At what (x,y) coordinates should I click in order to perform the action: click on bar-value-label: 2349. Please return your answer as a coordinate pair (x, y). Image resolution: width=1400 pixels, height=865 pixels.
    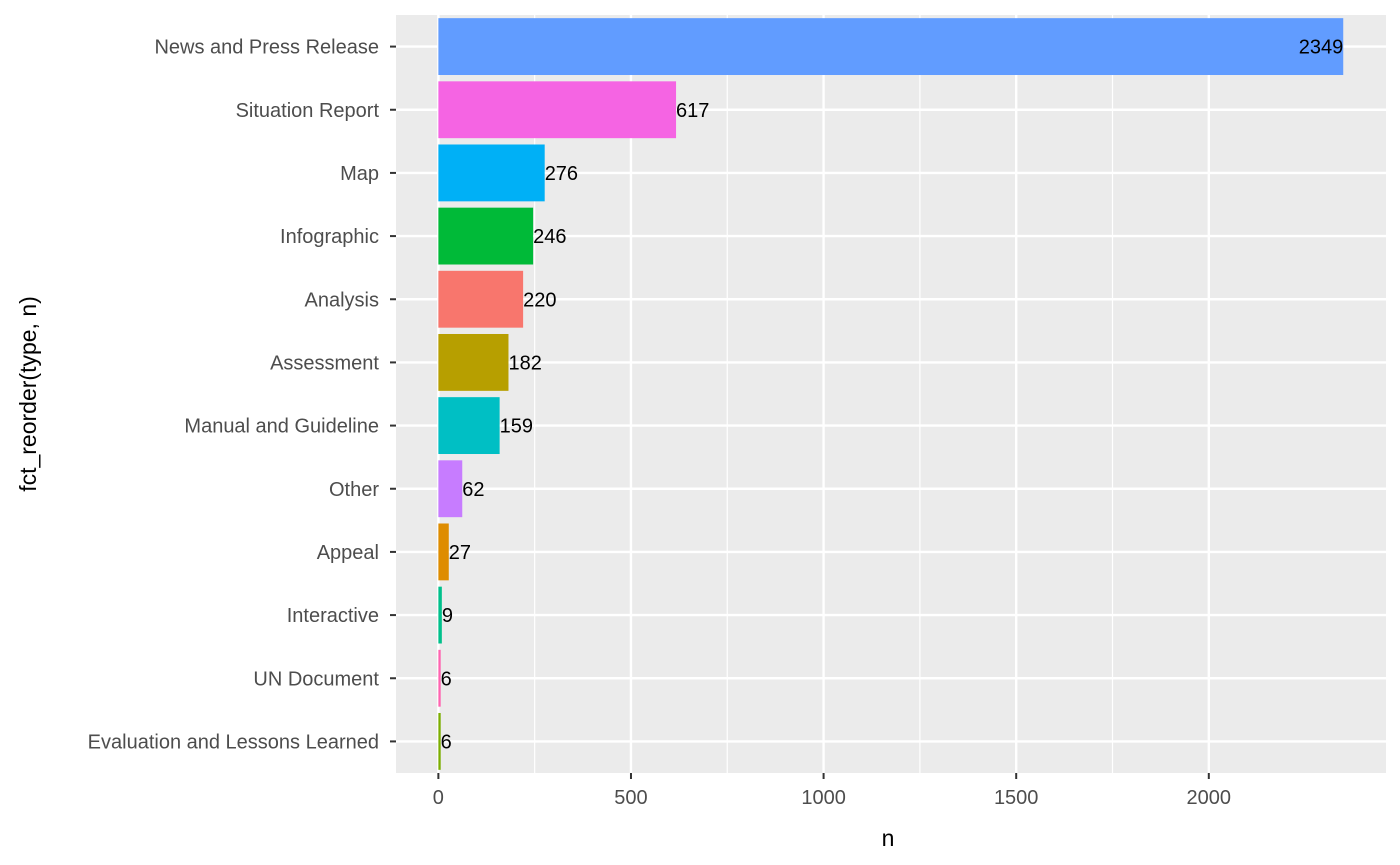
    Looking at the image, I should click on (1321, 48).